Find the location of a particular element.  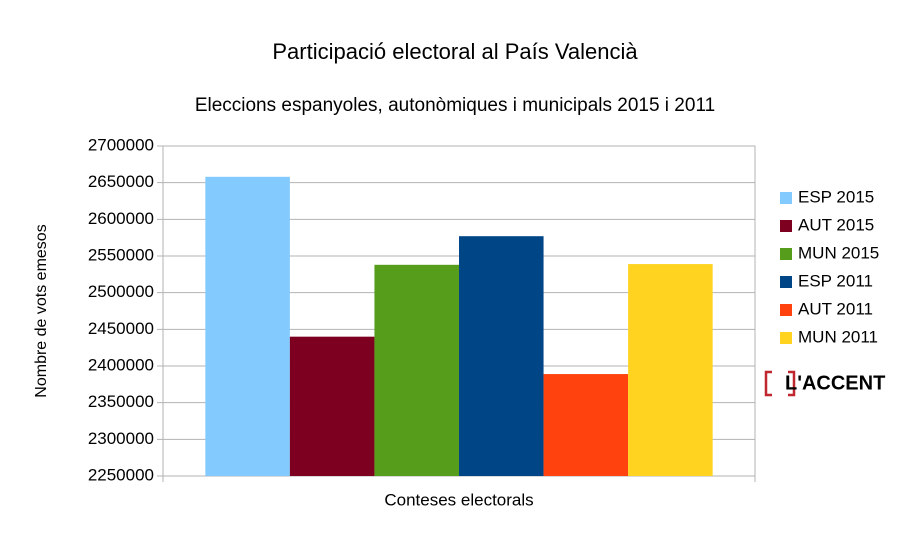

y-tick-label: 2500000 is located at coordinates (121, 291).